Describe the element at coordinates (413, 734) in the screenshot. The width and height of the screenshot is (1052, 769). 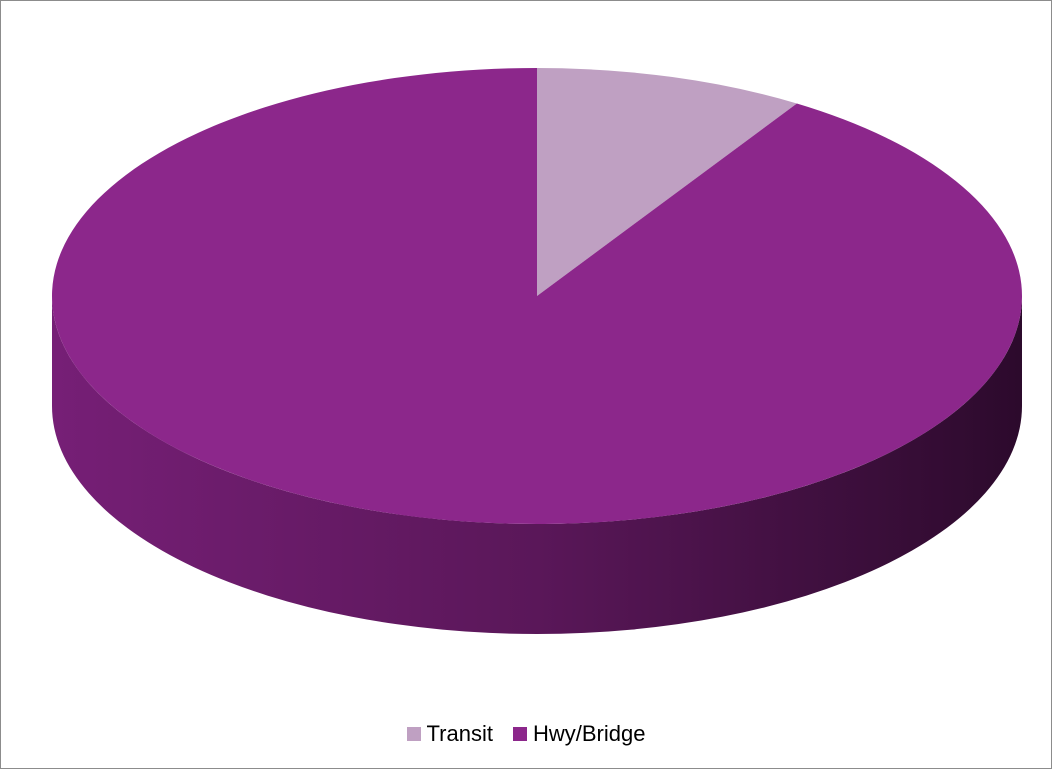
I see `legend-swatch-transit` at that location.